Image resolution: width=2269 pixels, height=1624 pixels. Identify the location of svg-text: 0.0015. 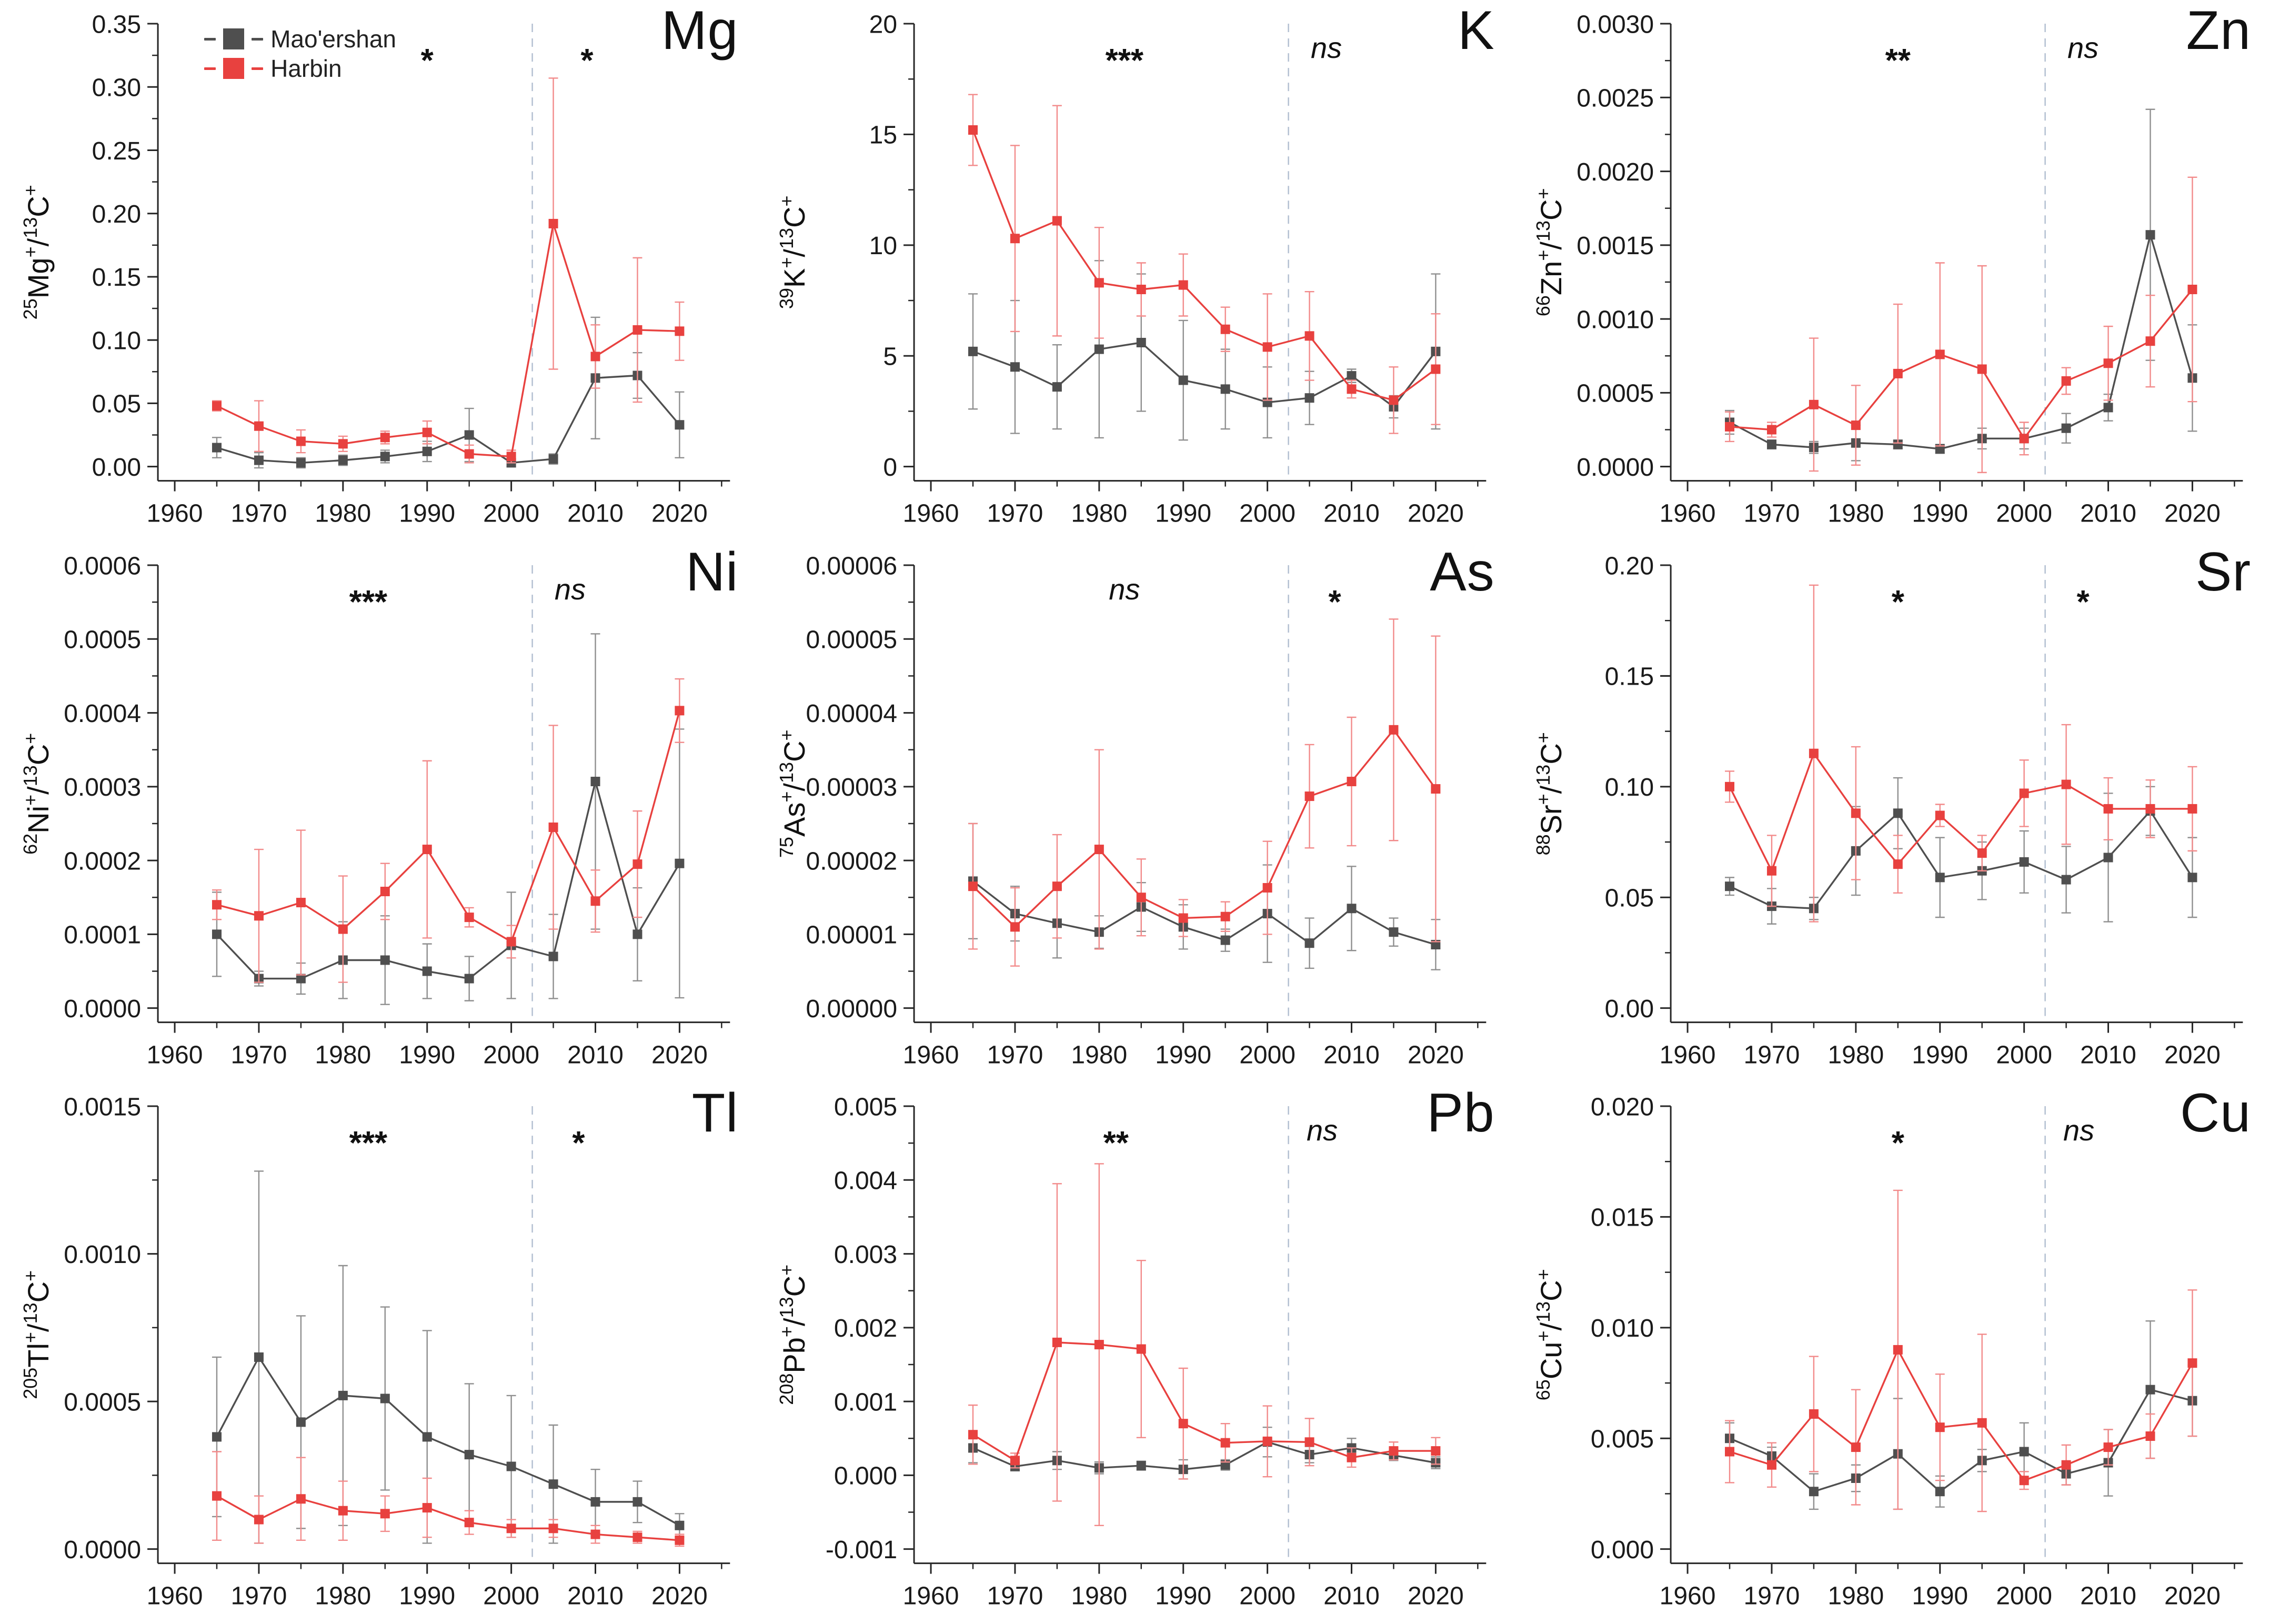
(102, 1107).